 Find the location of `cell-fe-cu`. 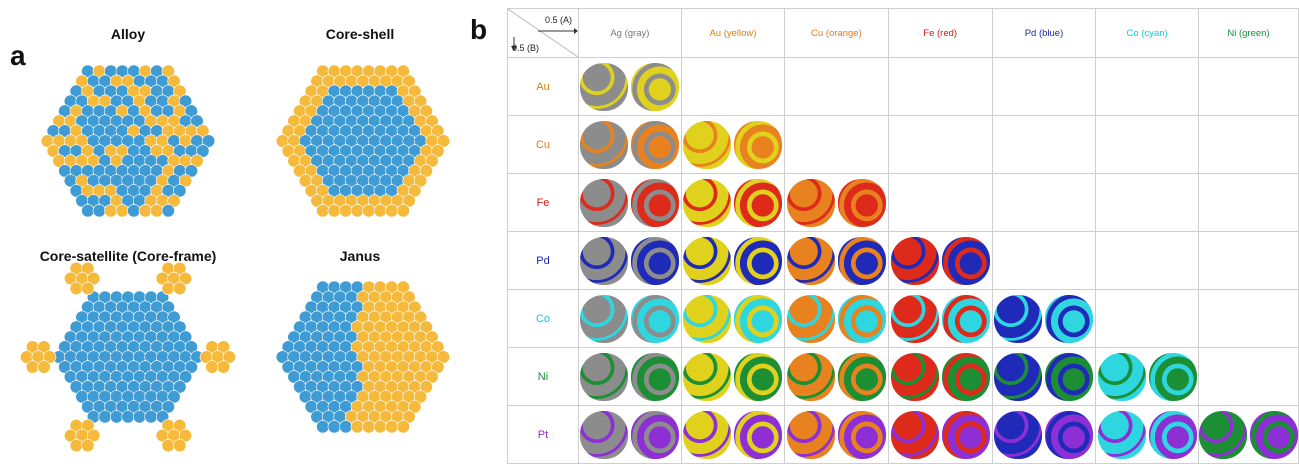

cell-fe-cu is located at coordinates (836, 202).